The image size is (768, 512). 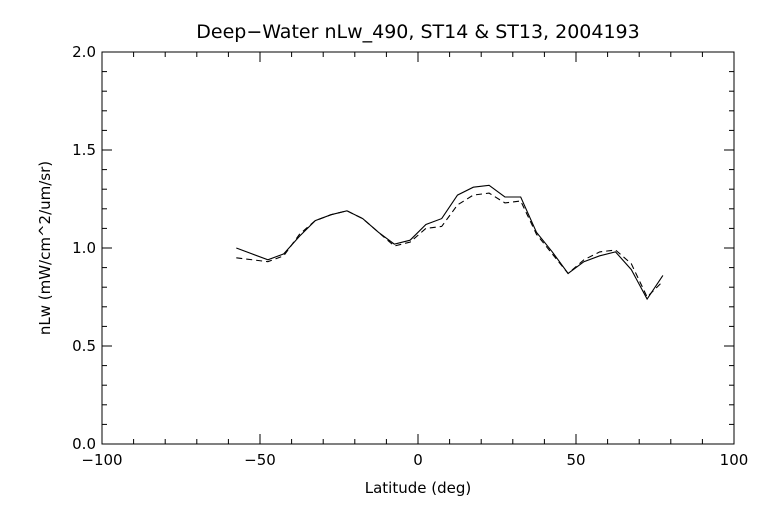 I want to click on x-tick-label: −100, so click(x=101, y=460).